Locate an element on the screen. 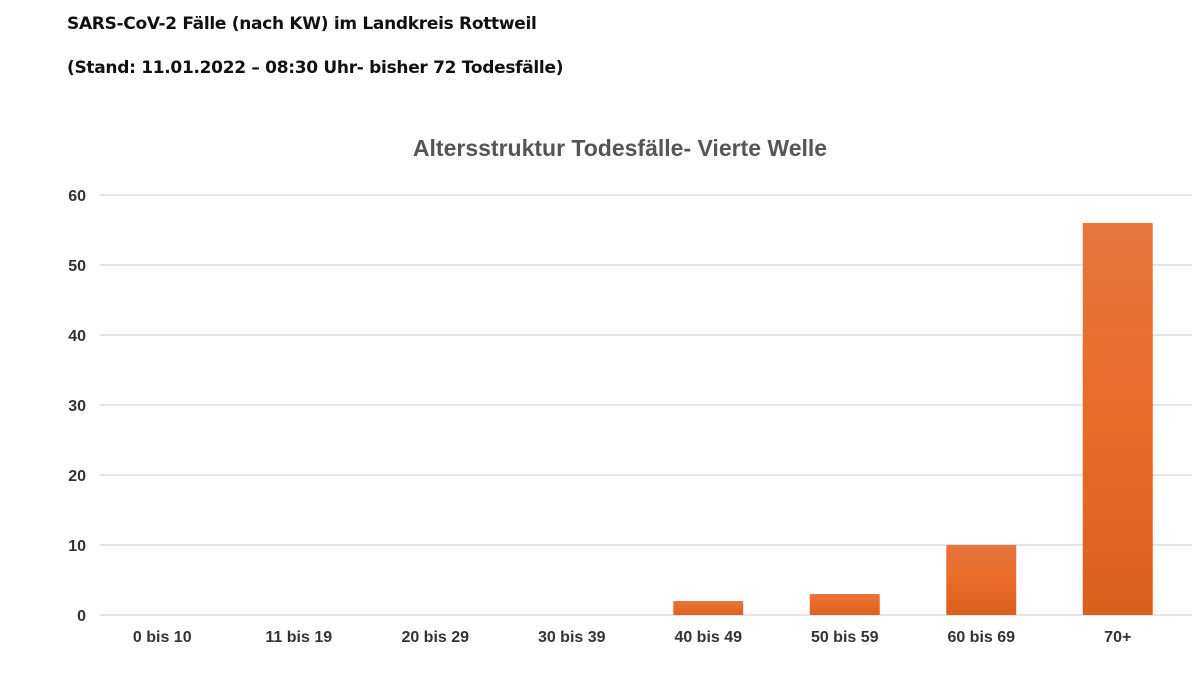 Image resolution: width=1200 pixels, height=679 pixels. x-tick-label: 70+ is located at coordinates (1117, 637).